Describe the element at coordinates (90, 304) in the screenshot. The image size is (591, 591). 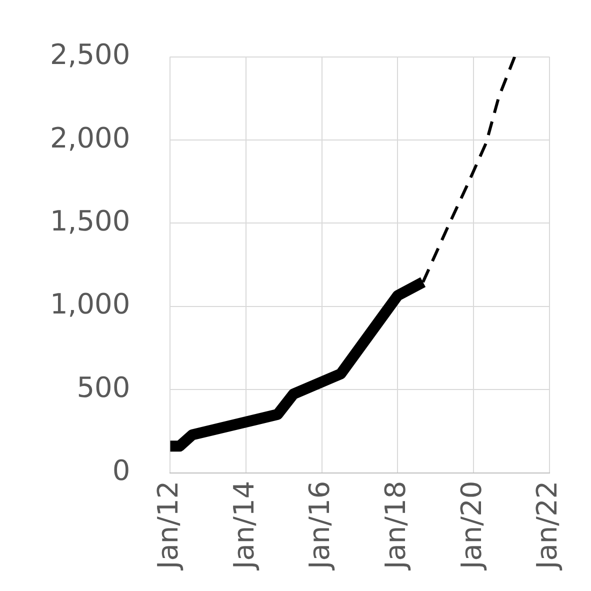
I see `y-tick-label: 1,000` at that location.